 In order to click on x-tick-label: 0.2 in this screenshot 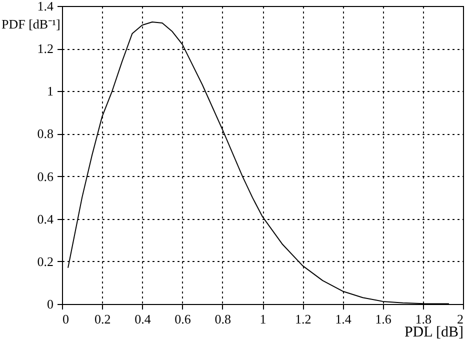, I will do `click(102, 319)`.